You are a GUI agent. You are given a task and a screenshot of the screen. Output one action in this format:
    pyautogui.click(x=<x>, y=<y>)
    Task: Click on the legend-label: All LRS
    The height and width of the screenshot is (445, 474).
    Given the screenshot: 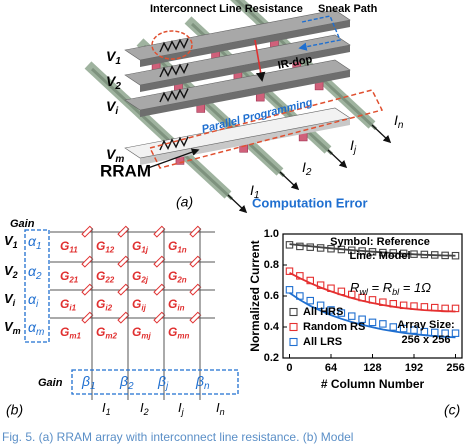 What is the action you would take?
    pyautogui.click(x=322, y=342)
    